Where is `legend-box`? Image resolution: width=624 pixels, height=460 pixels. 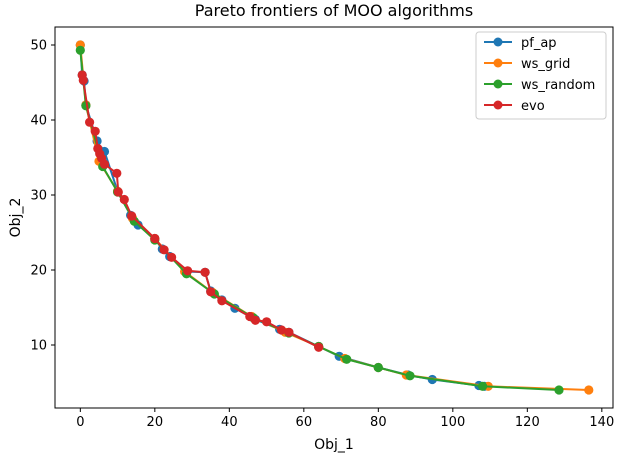
legend-box is located at coordinates (541, 75).